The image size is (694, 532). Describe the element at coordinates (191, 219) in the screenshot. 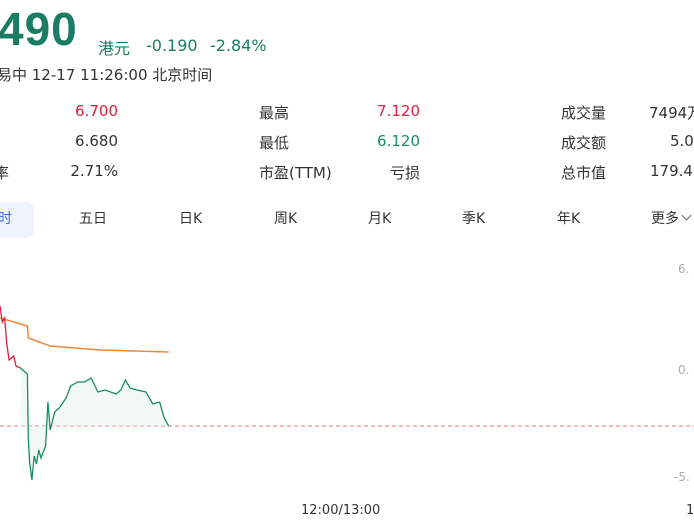

I see `tab-daily-k: 日K` at that location.